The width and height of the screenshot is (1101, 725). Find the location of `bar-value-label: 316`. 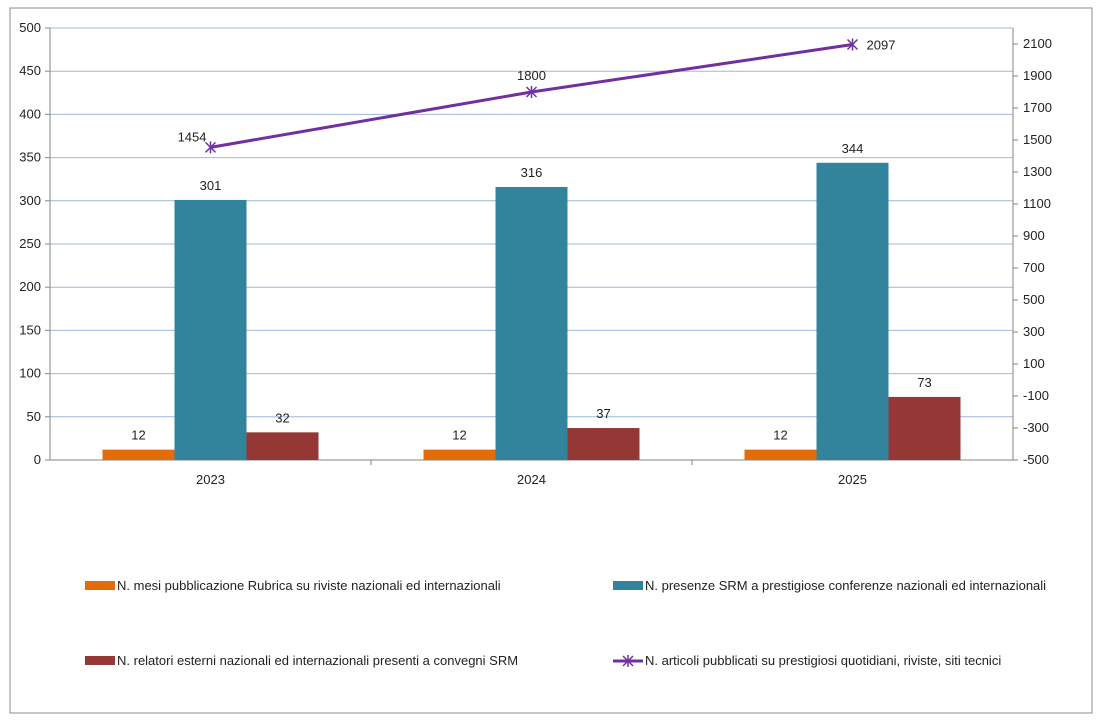

bar-value-label: 316 is located at coordinates (532, 172).